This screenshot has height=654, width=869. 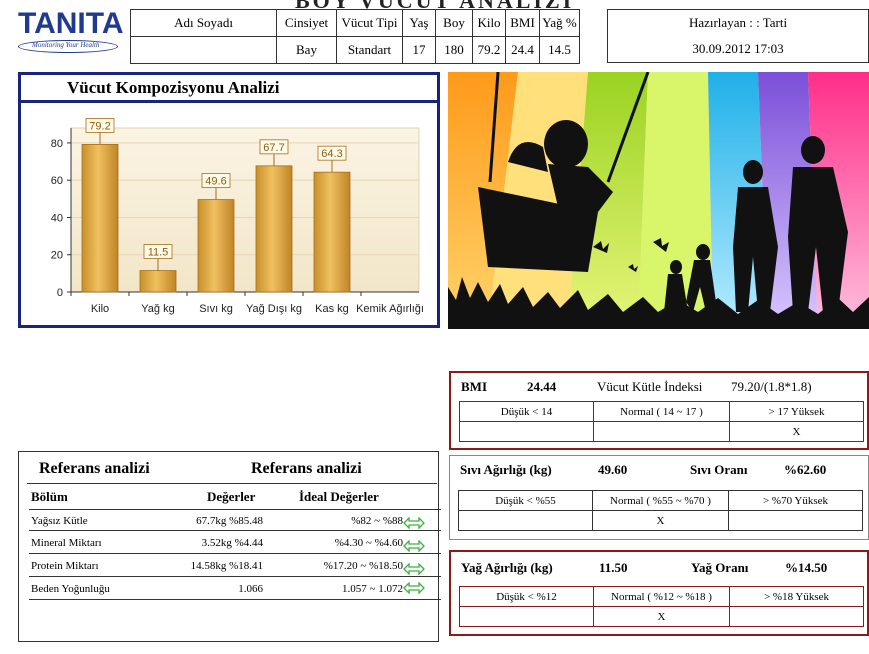 I want to click on col-body-type: Vücut Tipi, so click(x=369, y=23).